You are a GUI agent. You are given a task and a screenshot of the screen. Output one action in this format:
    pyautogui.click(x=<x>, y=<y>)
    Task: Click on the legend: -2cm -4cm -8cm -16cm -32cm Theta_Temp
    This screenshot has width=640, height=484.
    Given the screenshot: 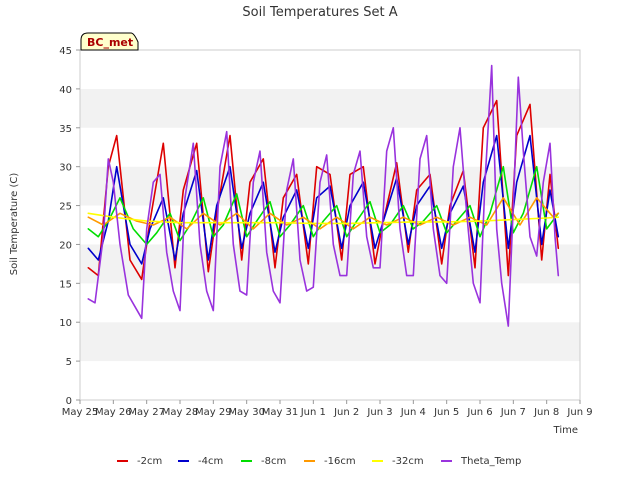 What is the action you would take?
    pyautogui.click(x=319, y=461)
    